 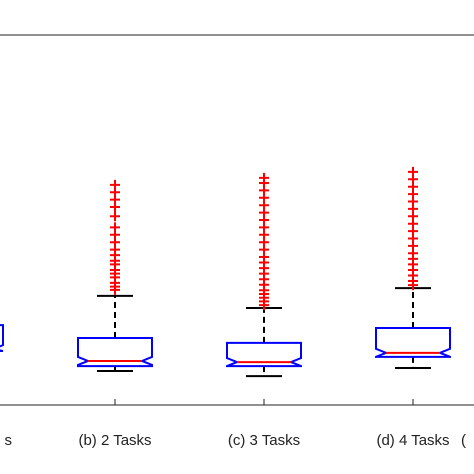 I want to click on x-tick-label: (b) 2 Tasks, so click(x=114, y=440).